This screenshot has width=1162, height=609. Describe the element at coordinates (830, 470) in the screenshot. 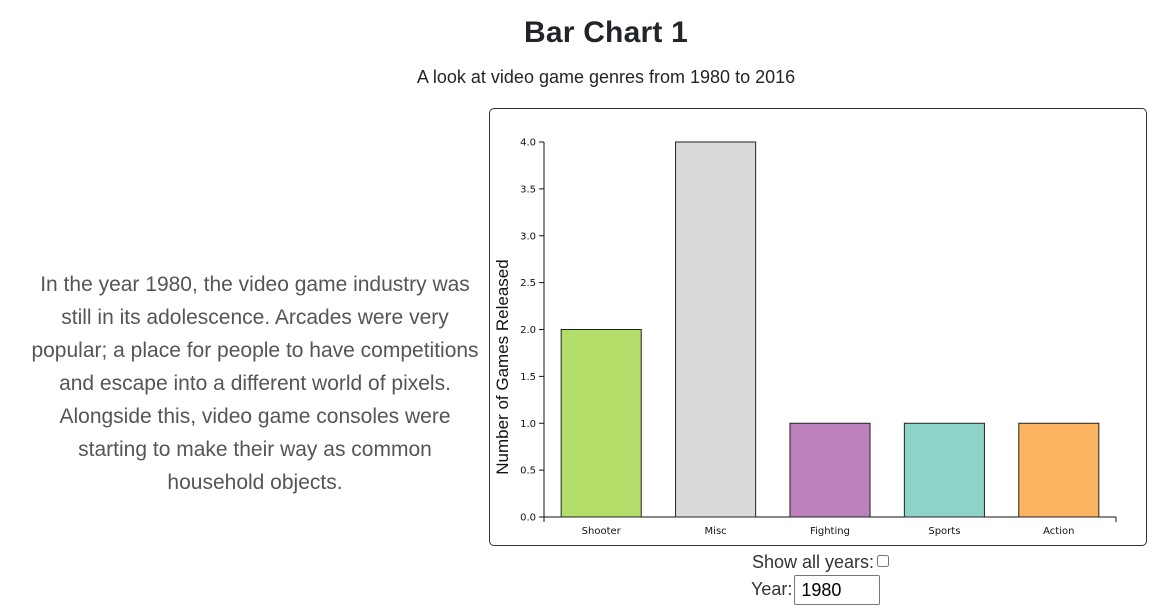

I see `bar-fighting` at that location.